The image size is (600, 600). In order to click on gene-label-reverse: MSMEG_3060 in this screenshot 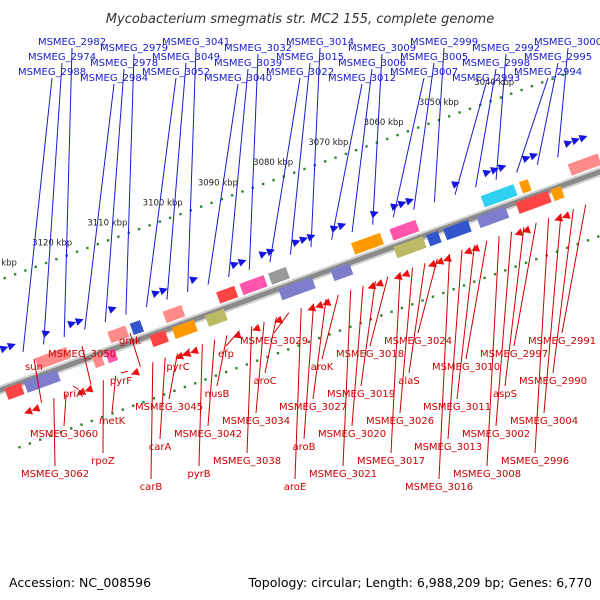, I will do `click(64, 416)`.